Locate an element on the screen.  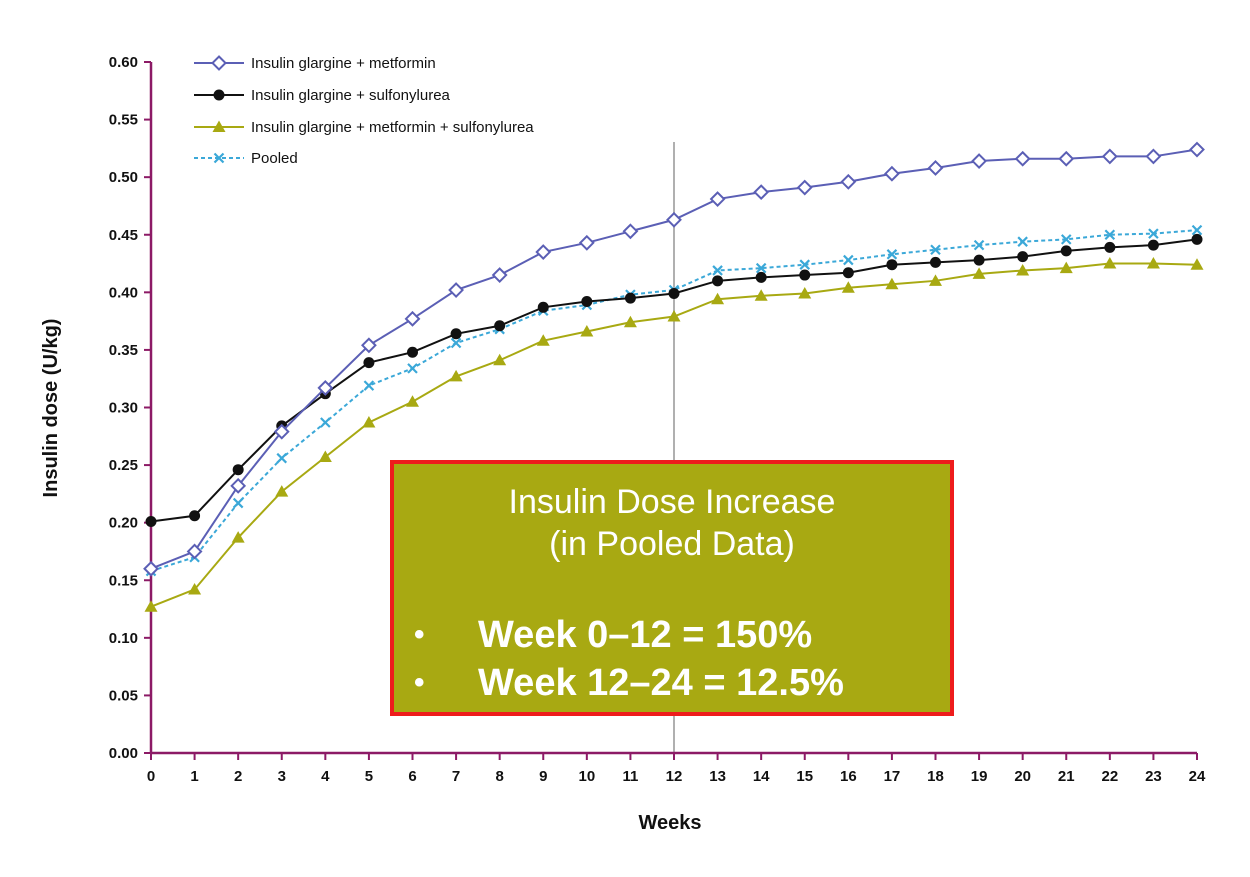
y-tick-label: 0.60 is located at coordinates (123, 62).